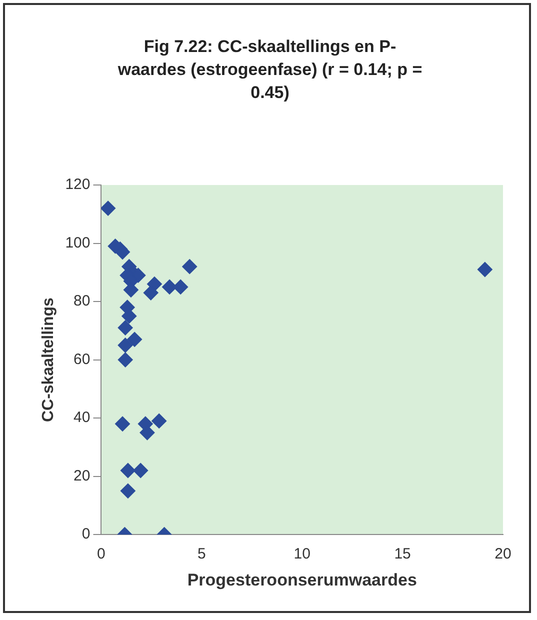  I want to click on x-tick-label: 5, so click(202, 554).